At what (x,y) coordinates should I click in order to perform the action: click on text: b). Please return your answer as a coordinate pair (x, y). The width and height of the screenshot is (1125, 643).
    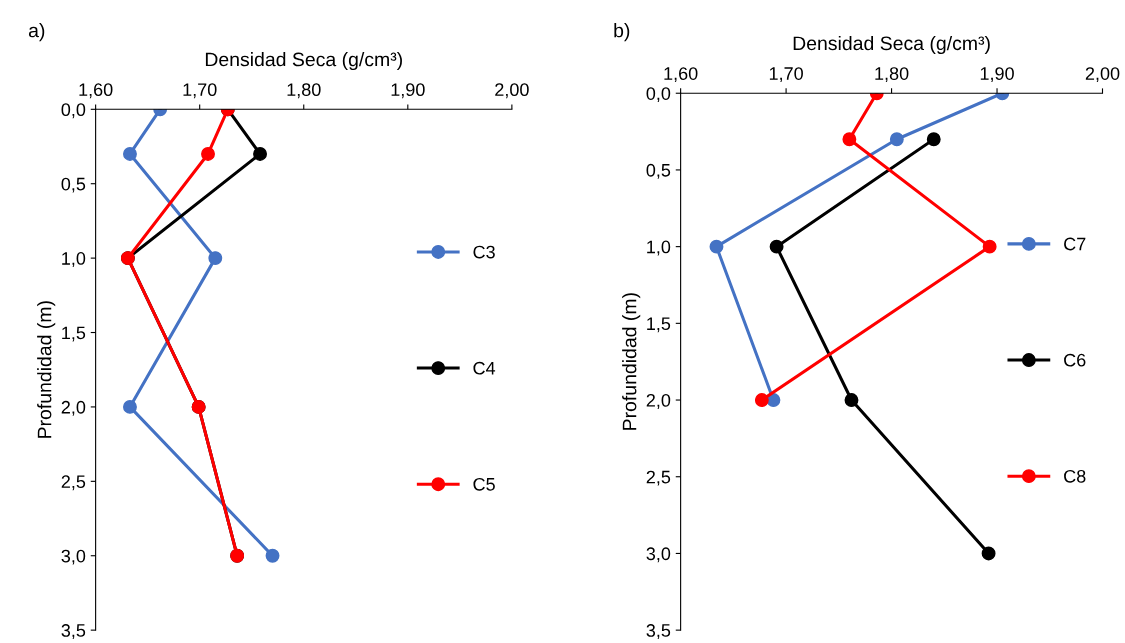
    Looking at the image, I should click on (622, 32).